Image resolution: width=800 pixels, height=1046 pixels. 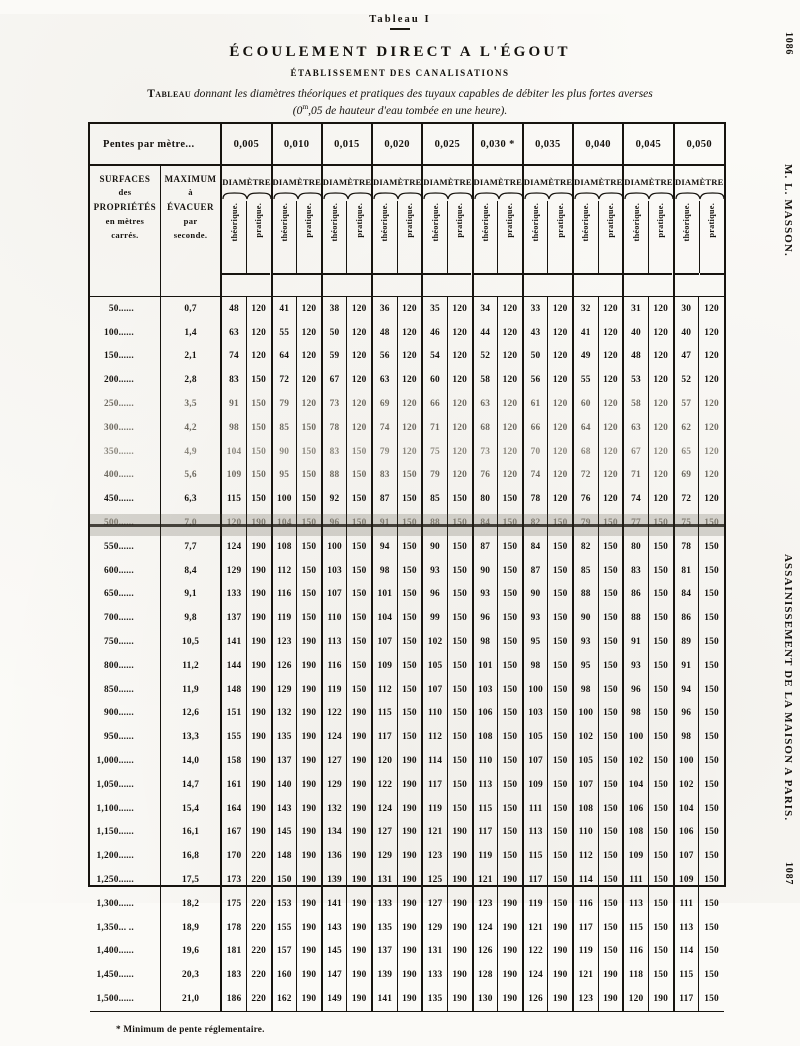 I want to click on diameter-theorique-cell: 127, so click(x=333, y=761).